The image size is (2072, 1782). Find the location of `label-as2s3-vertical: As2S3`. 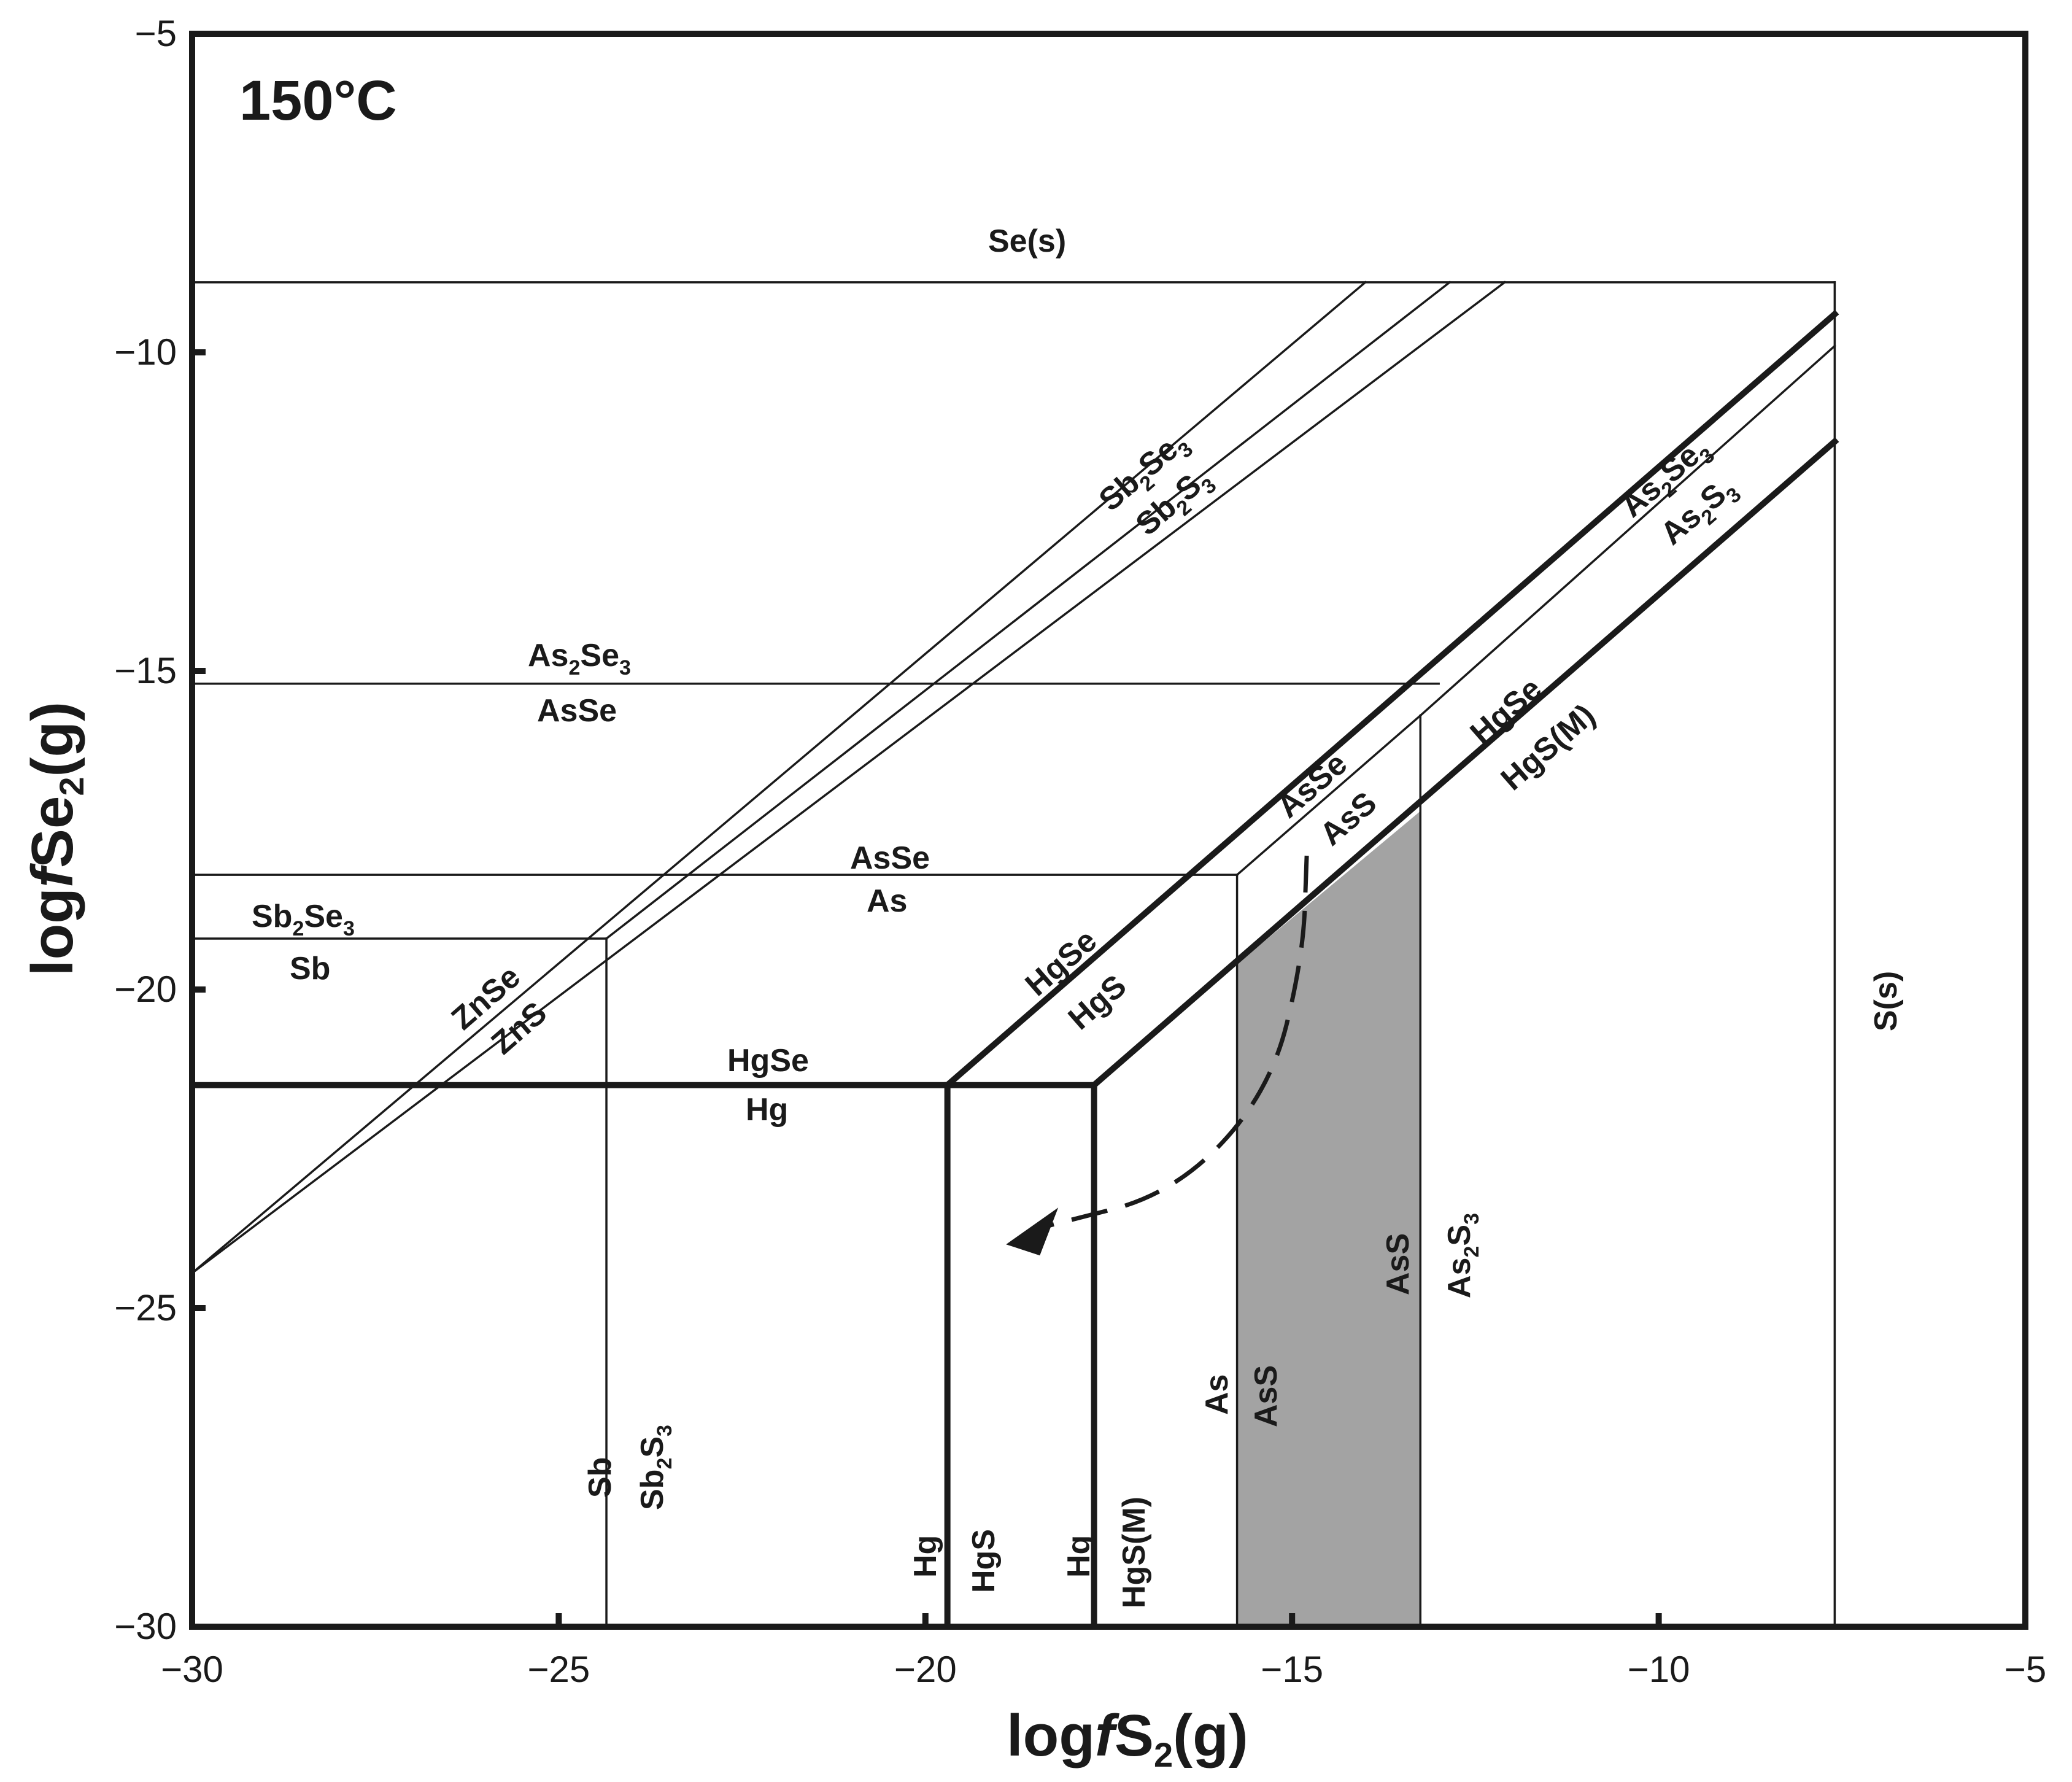

label-as2s3-vertical: As2S3 is located at coordinates (1462, 1255).